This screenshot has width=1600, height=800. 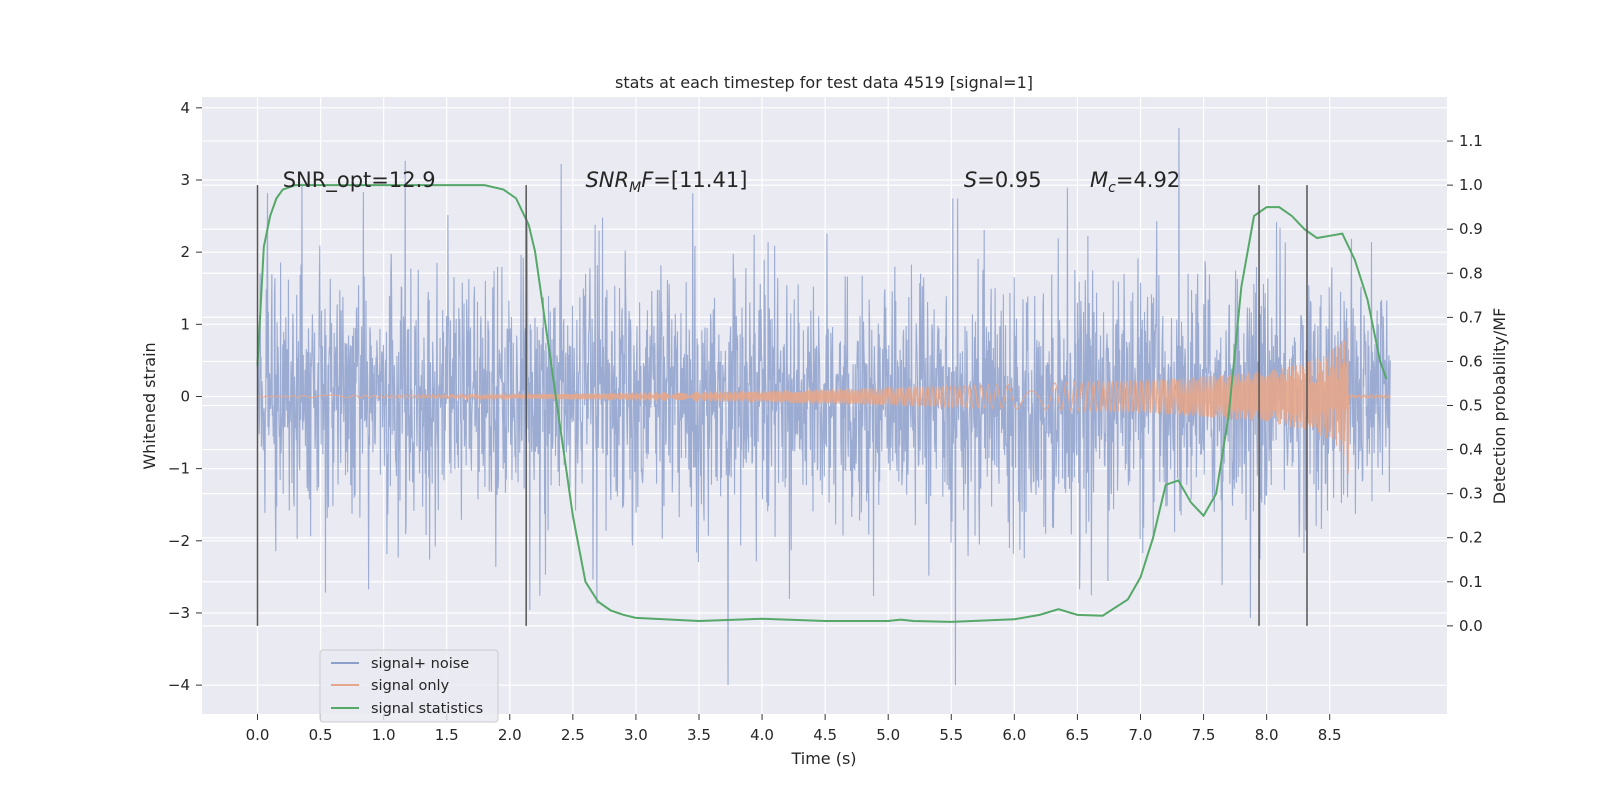 I want to click on x-tick-label: 6.0, so click(x=1014, y=735).